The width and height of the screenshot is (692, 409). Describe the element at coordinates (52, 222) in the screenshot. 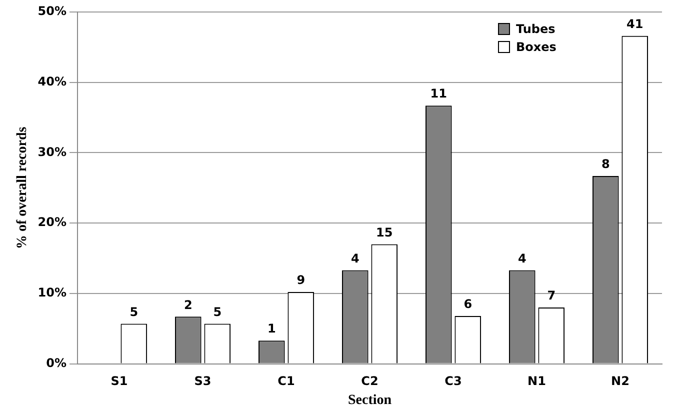

I see `y-tick-label: 20%` at that location.